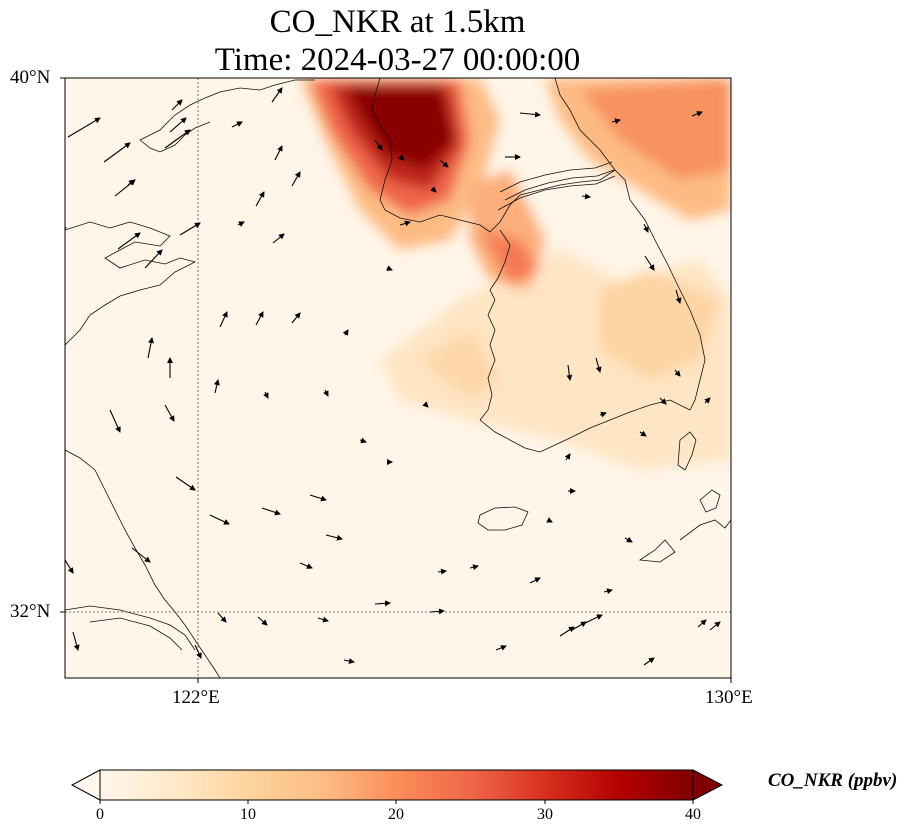 The image size is (920, 836). Describe the element at coordinates (729, 697) in the screenshot. I see `lon-tick-label-130e: 130°E` at that location.